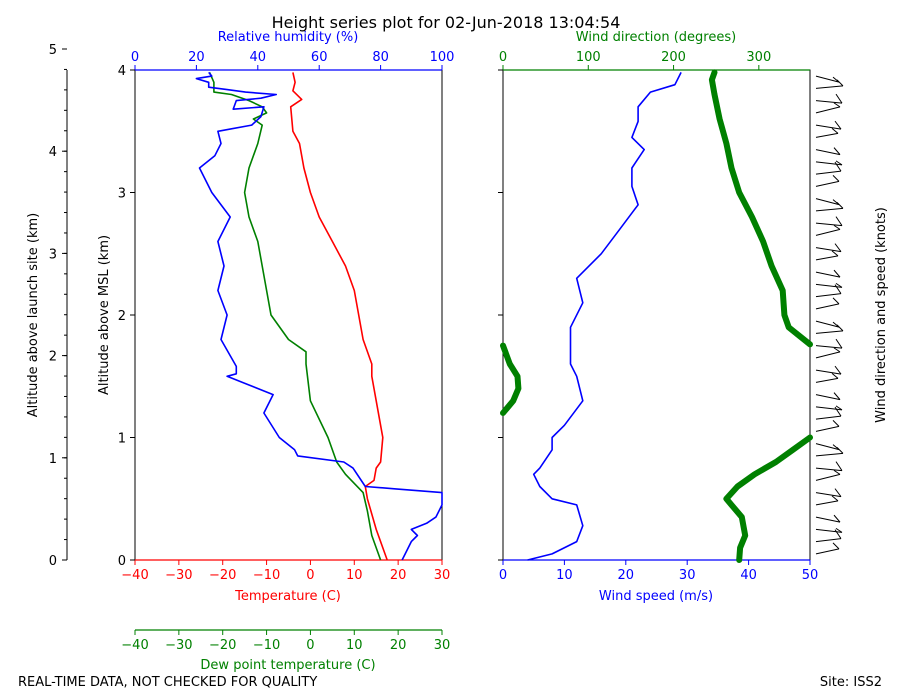 The width and height of the screenshot is (900, 700). Describe the element at coordinates (881, 315) in the screenshot. I see `barb-axis-label: Wind direction and speed (knots)` at that location.